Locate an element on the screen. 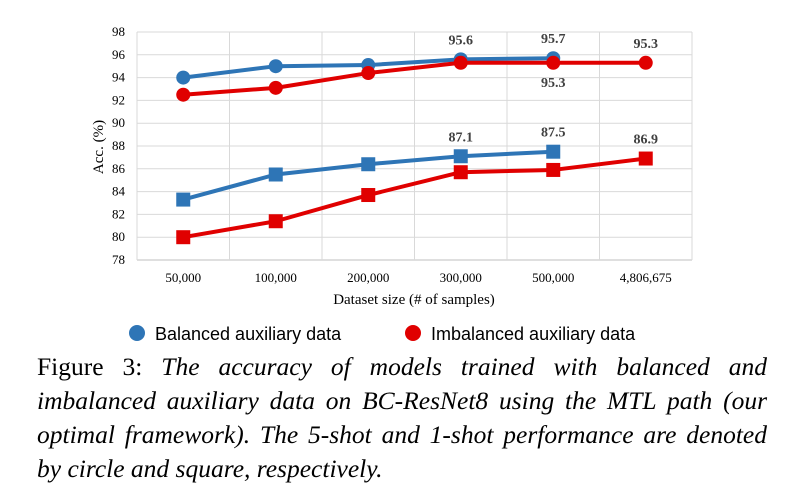 Image resolution: width=796 pixels, height=492 pixels. data-label: 86.9 is located at coordinates (646, 140).